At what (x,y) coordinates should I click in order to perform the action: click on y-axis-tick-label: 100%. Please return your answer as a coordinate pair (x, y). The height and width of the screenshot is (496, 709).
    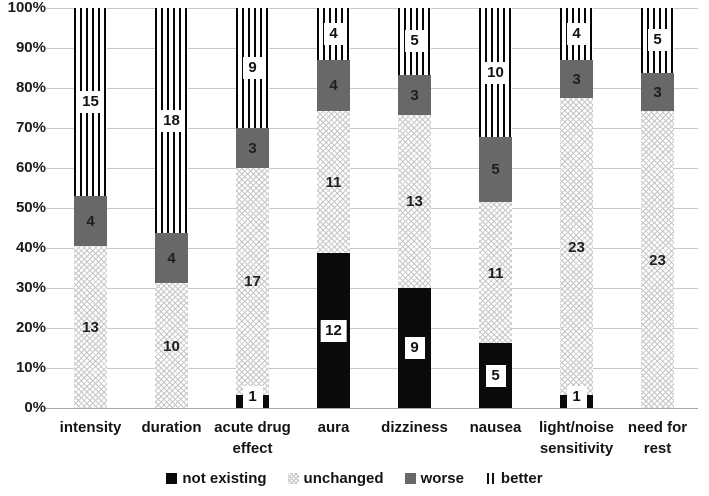
    Looking at the image, I should click on (26, 8).